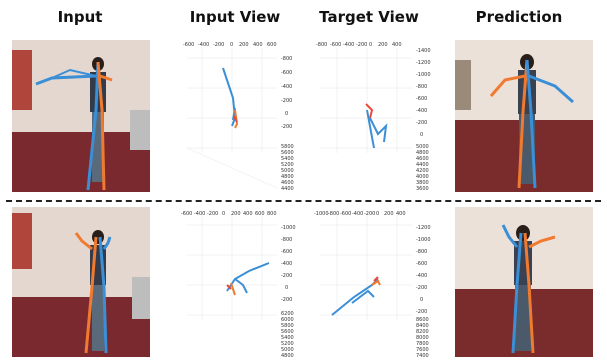 This screenshot has width=607, height=363. Describe the element at coordinates (422, 171) in the screenshot. I see `y-tick: 4200` at that location.